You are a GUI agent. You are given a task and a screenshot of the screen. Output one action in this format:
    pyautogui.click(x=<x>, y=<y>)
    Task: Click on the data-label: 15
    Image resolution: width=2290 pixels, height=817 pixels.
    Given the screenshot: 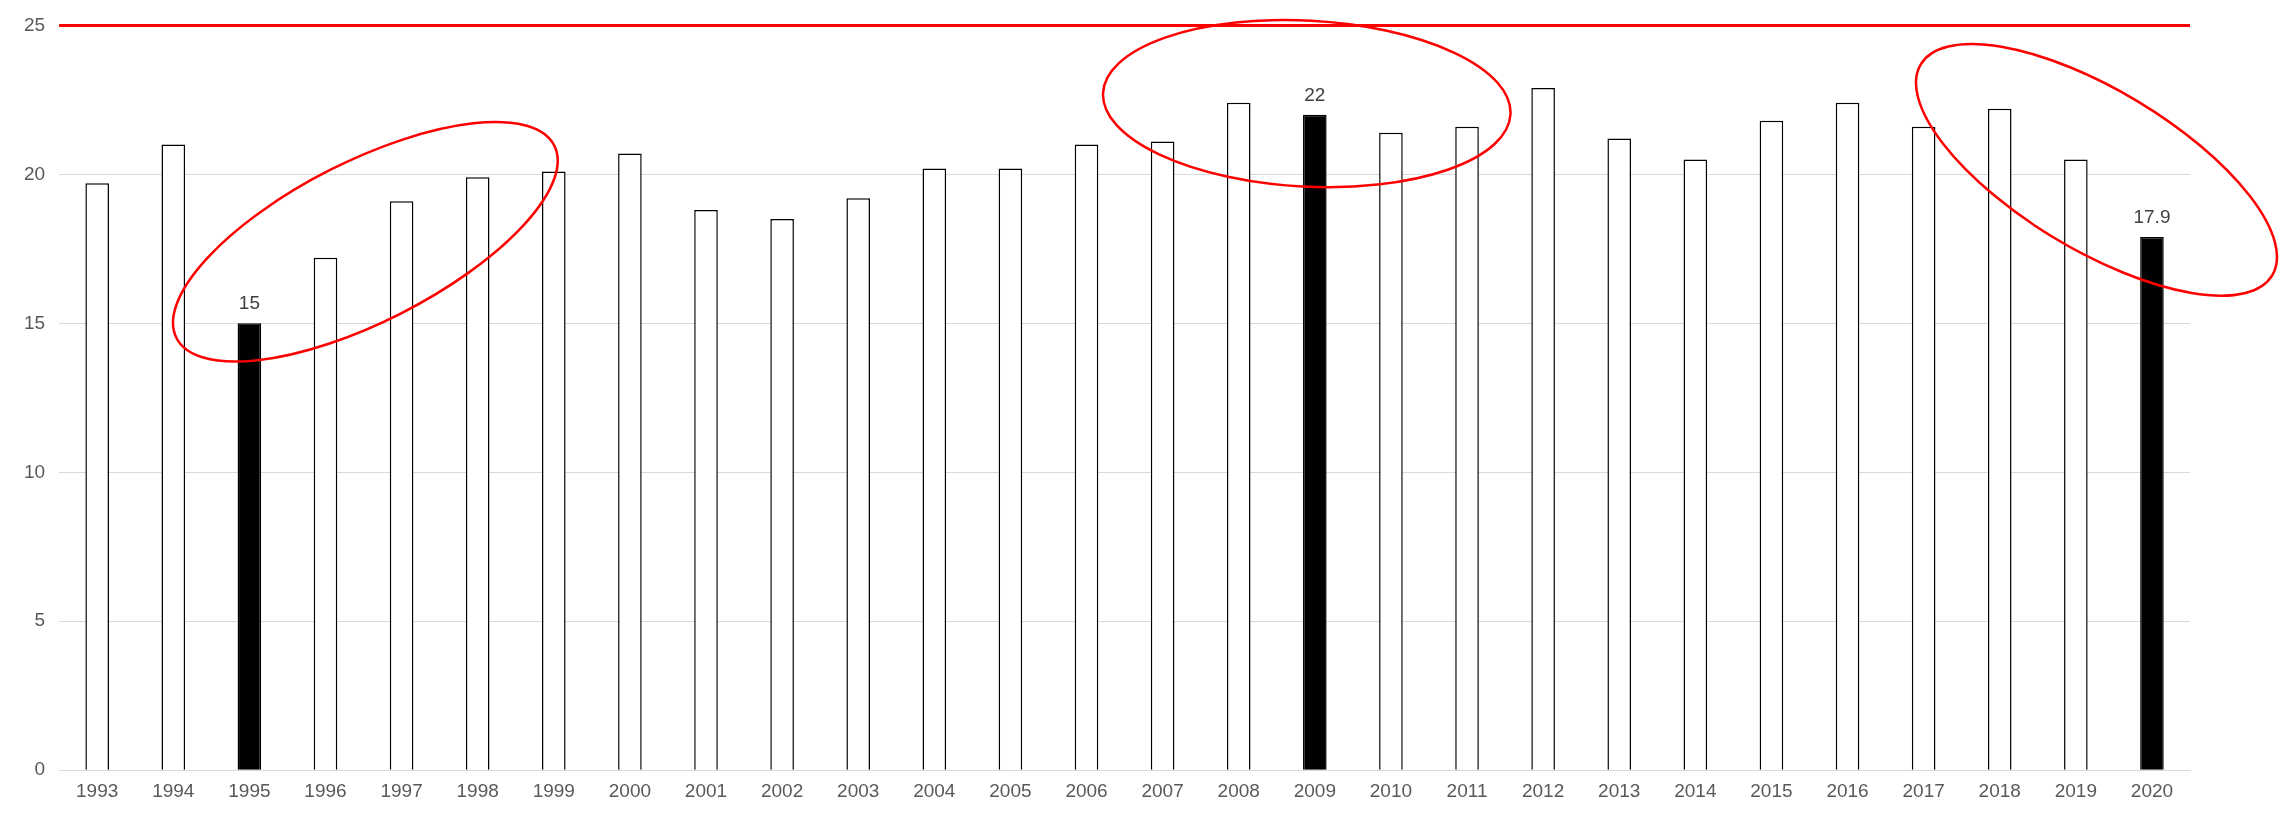 What is the action you would take?
    pyautogui.click(x=249, y=303)
    